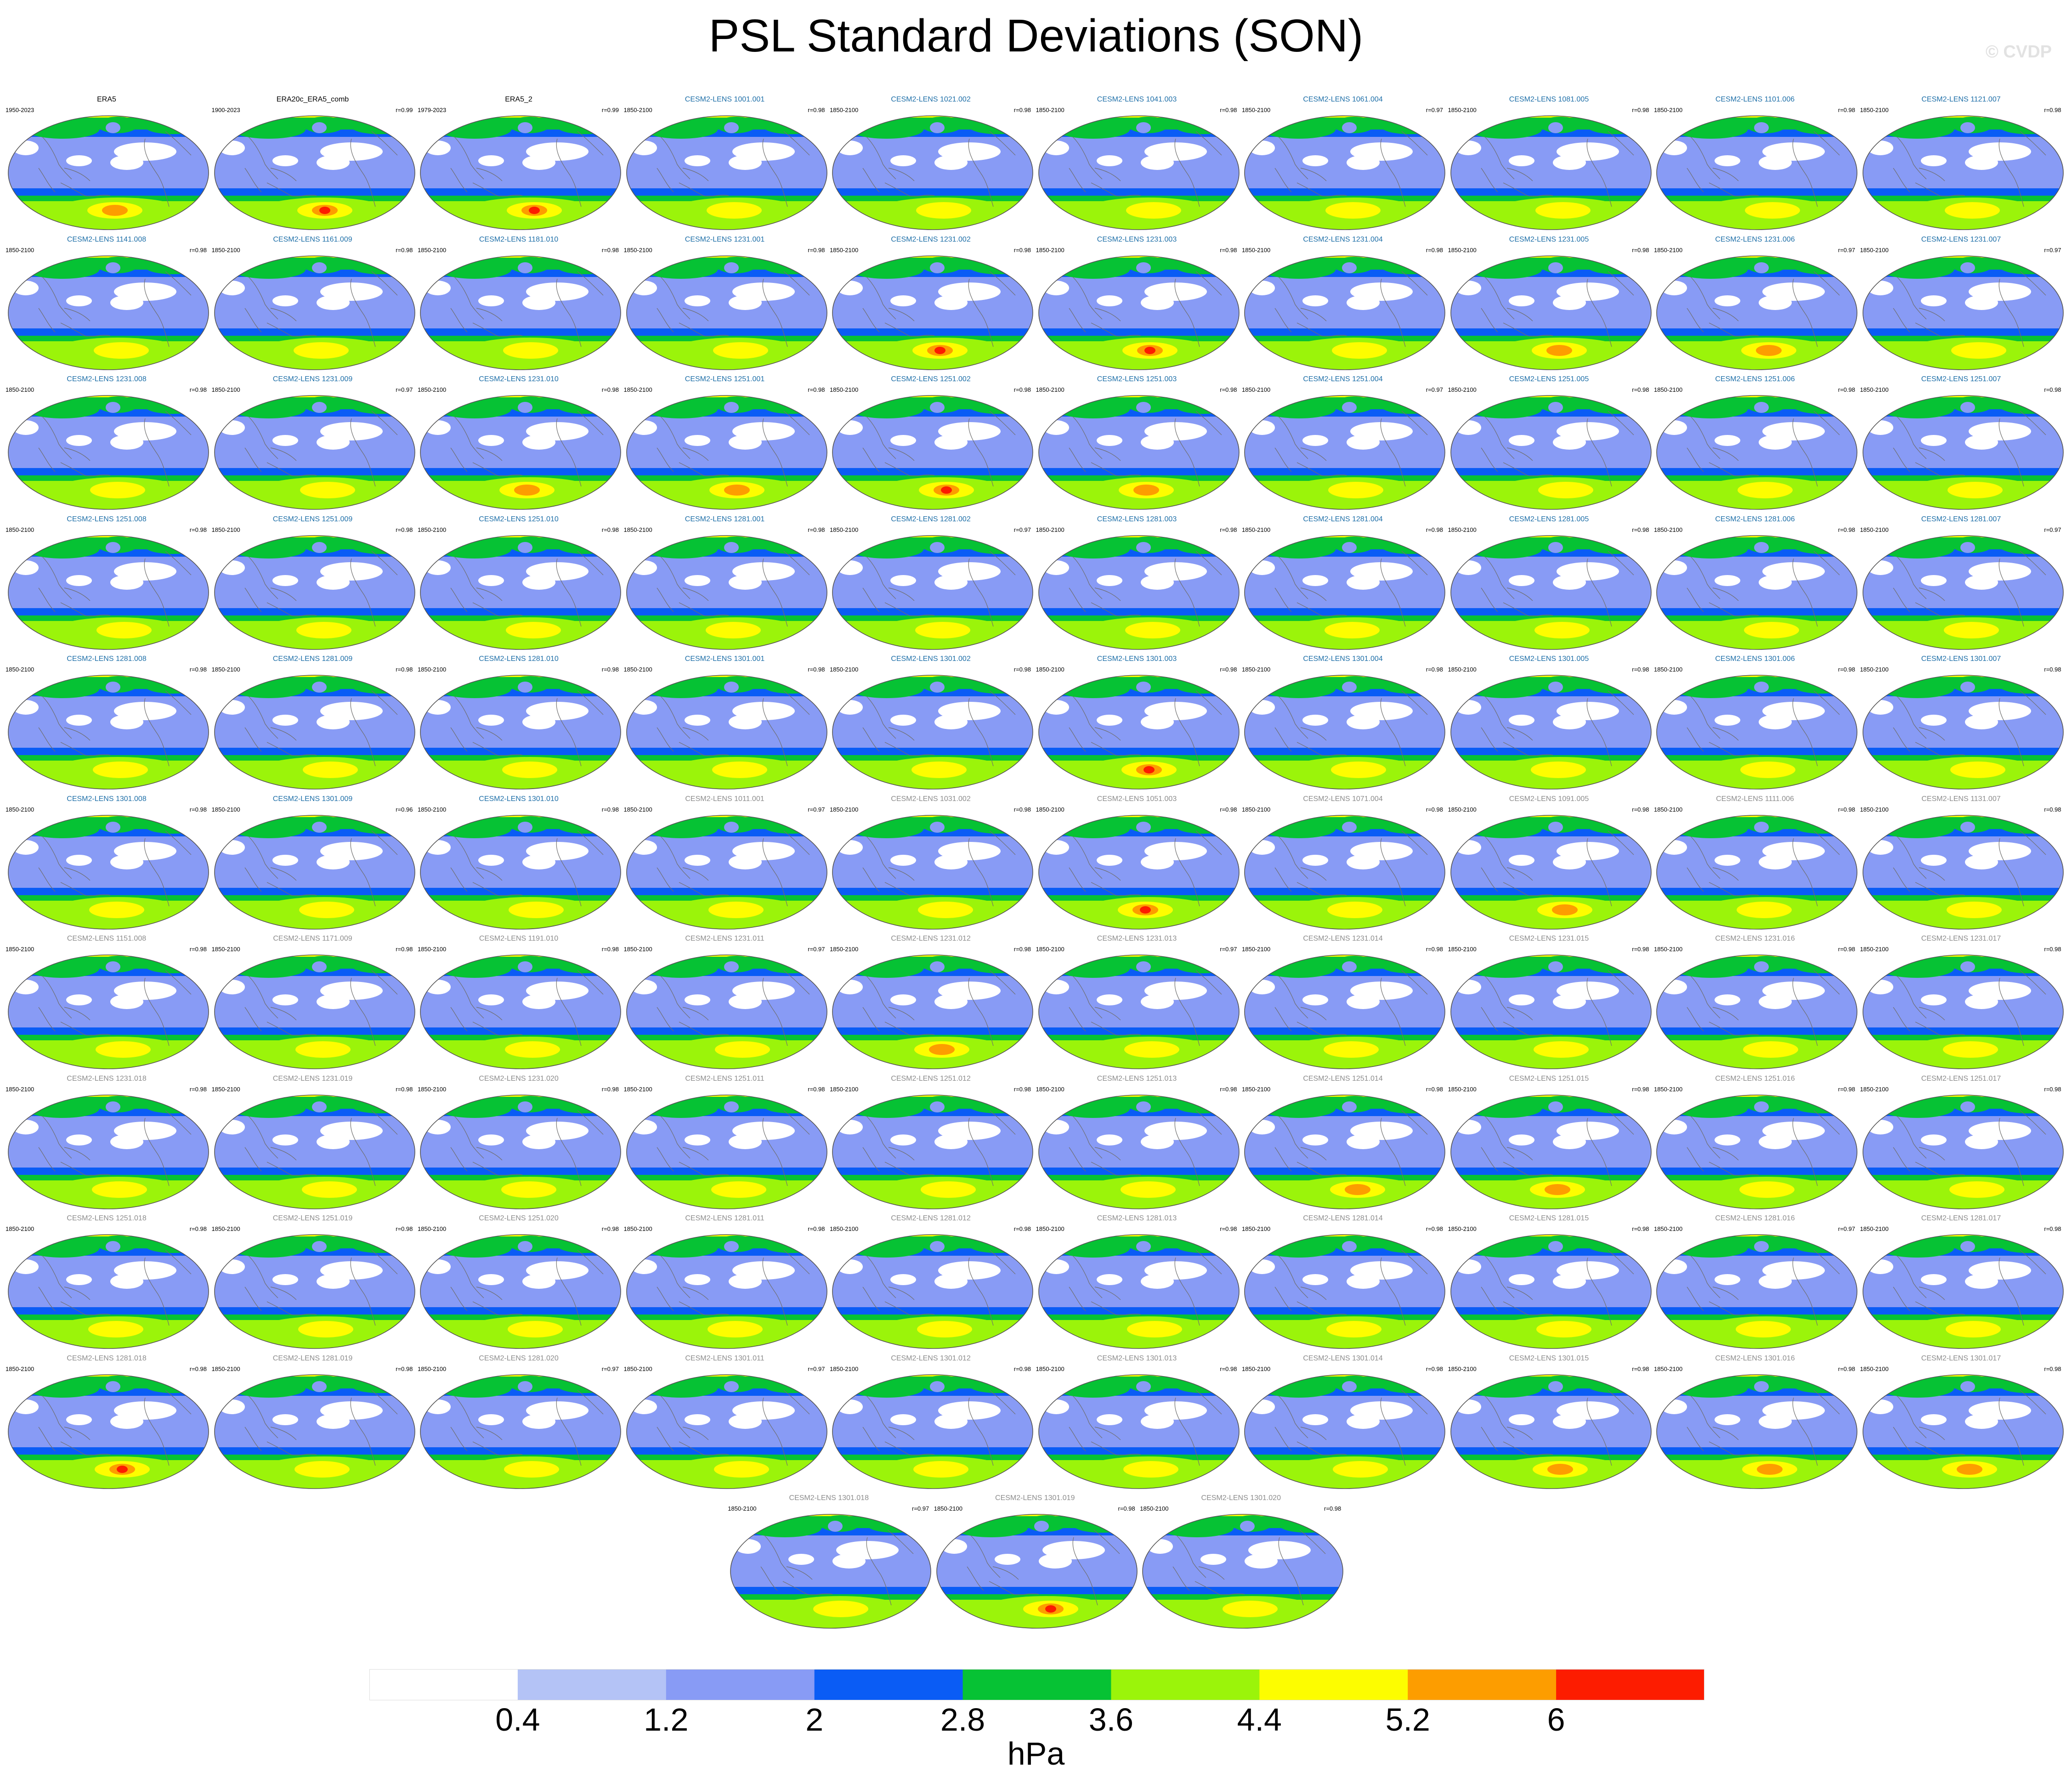  I want to click on map-field, so click(1036, 1571).